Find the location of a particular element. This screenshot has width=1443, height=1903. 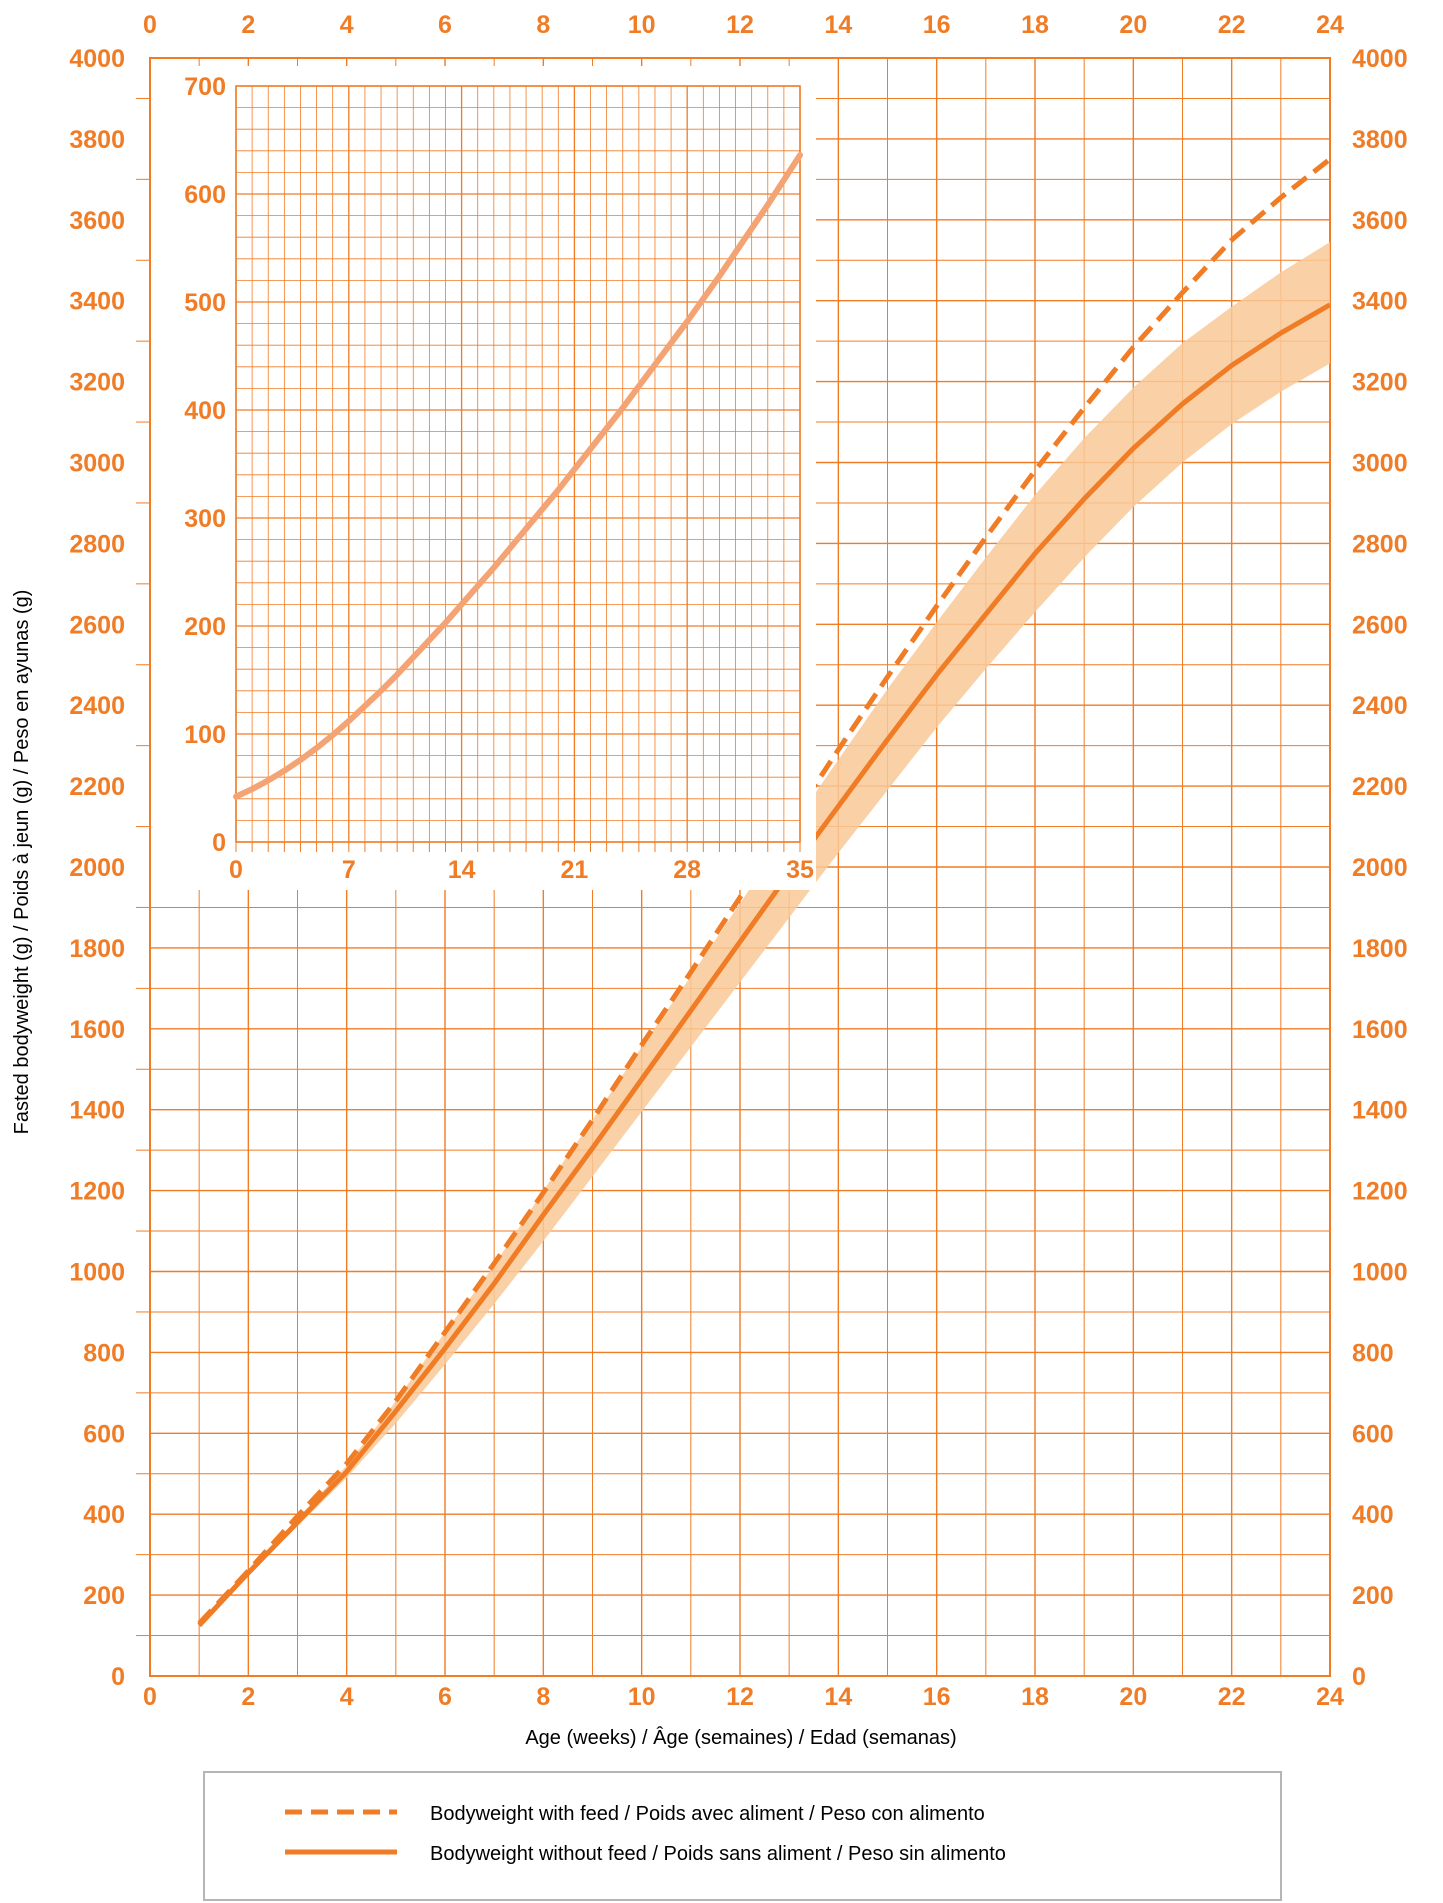

y-tick-label-right: 4000 is located at coordinates (1380, 59).